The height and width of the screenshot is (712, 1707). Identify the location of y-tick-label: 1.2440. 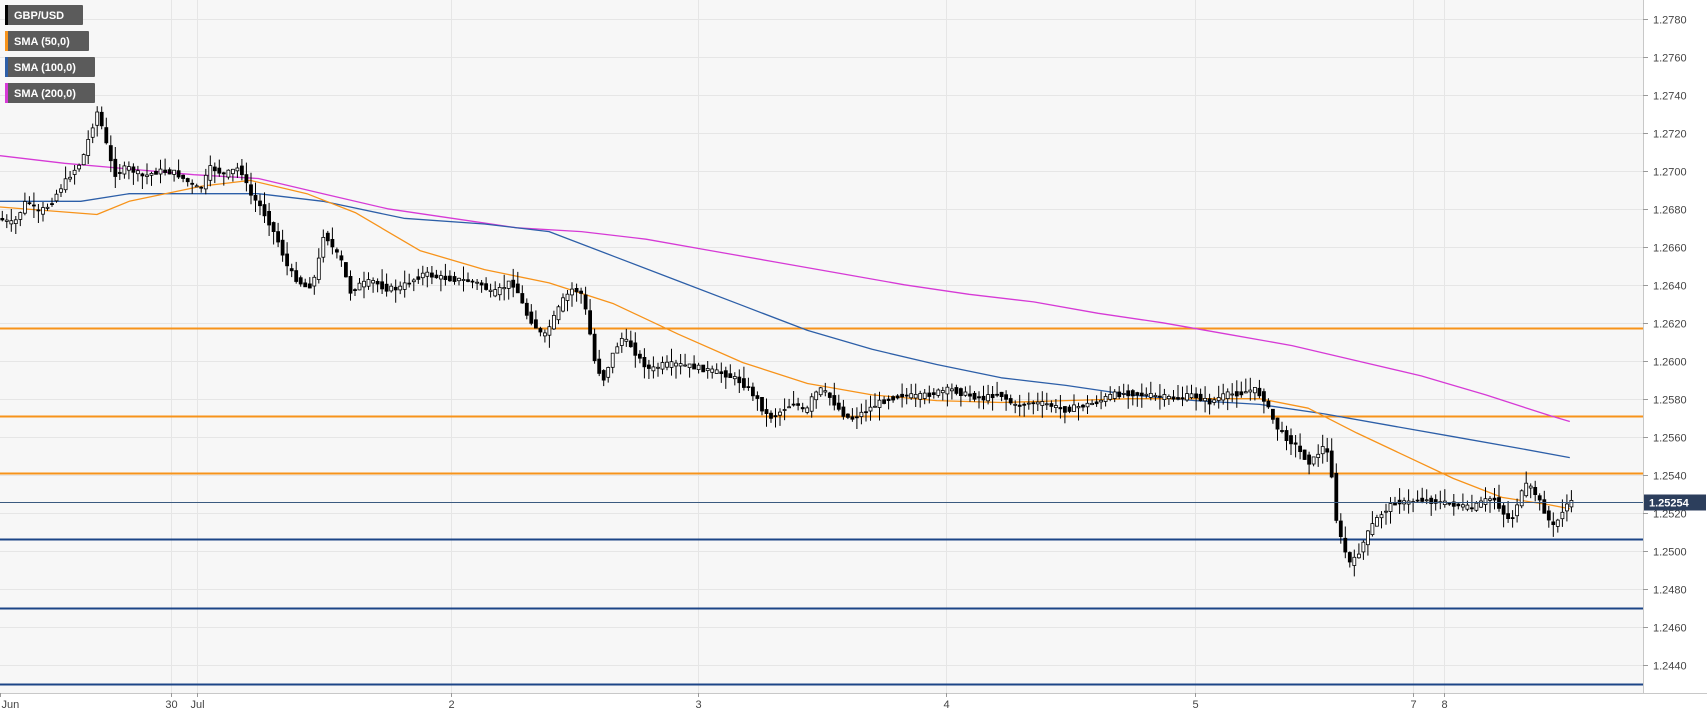
(1670, 667).